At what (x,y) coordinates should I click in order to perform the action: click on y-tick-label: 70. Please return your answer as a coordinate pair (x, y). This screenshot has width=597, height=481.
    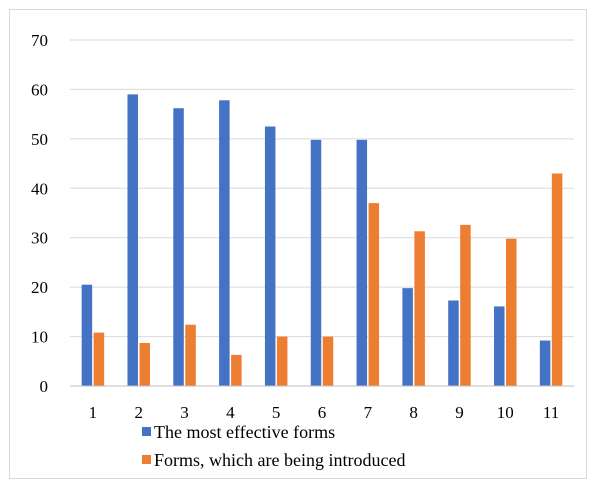
    Looking at the image, I should click on (39, 40).